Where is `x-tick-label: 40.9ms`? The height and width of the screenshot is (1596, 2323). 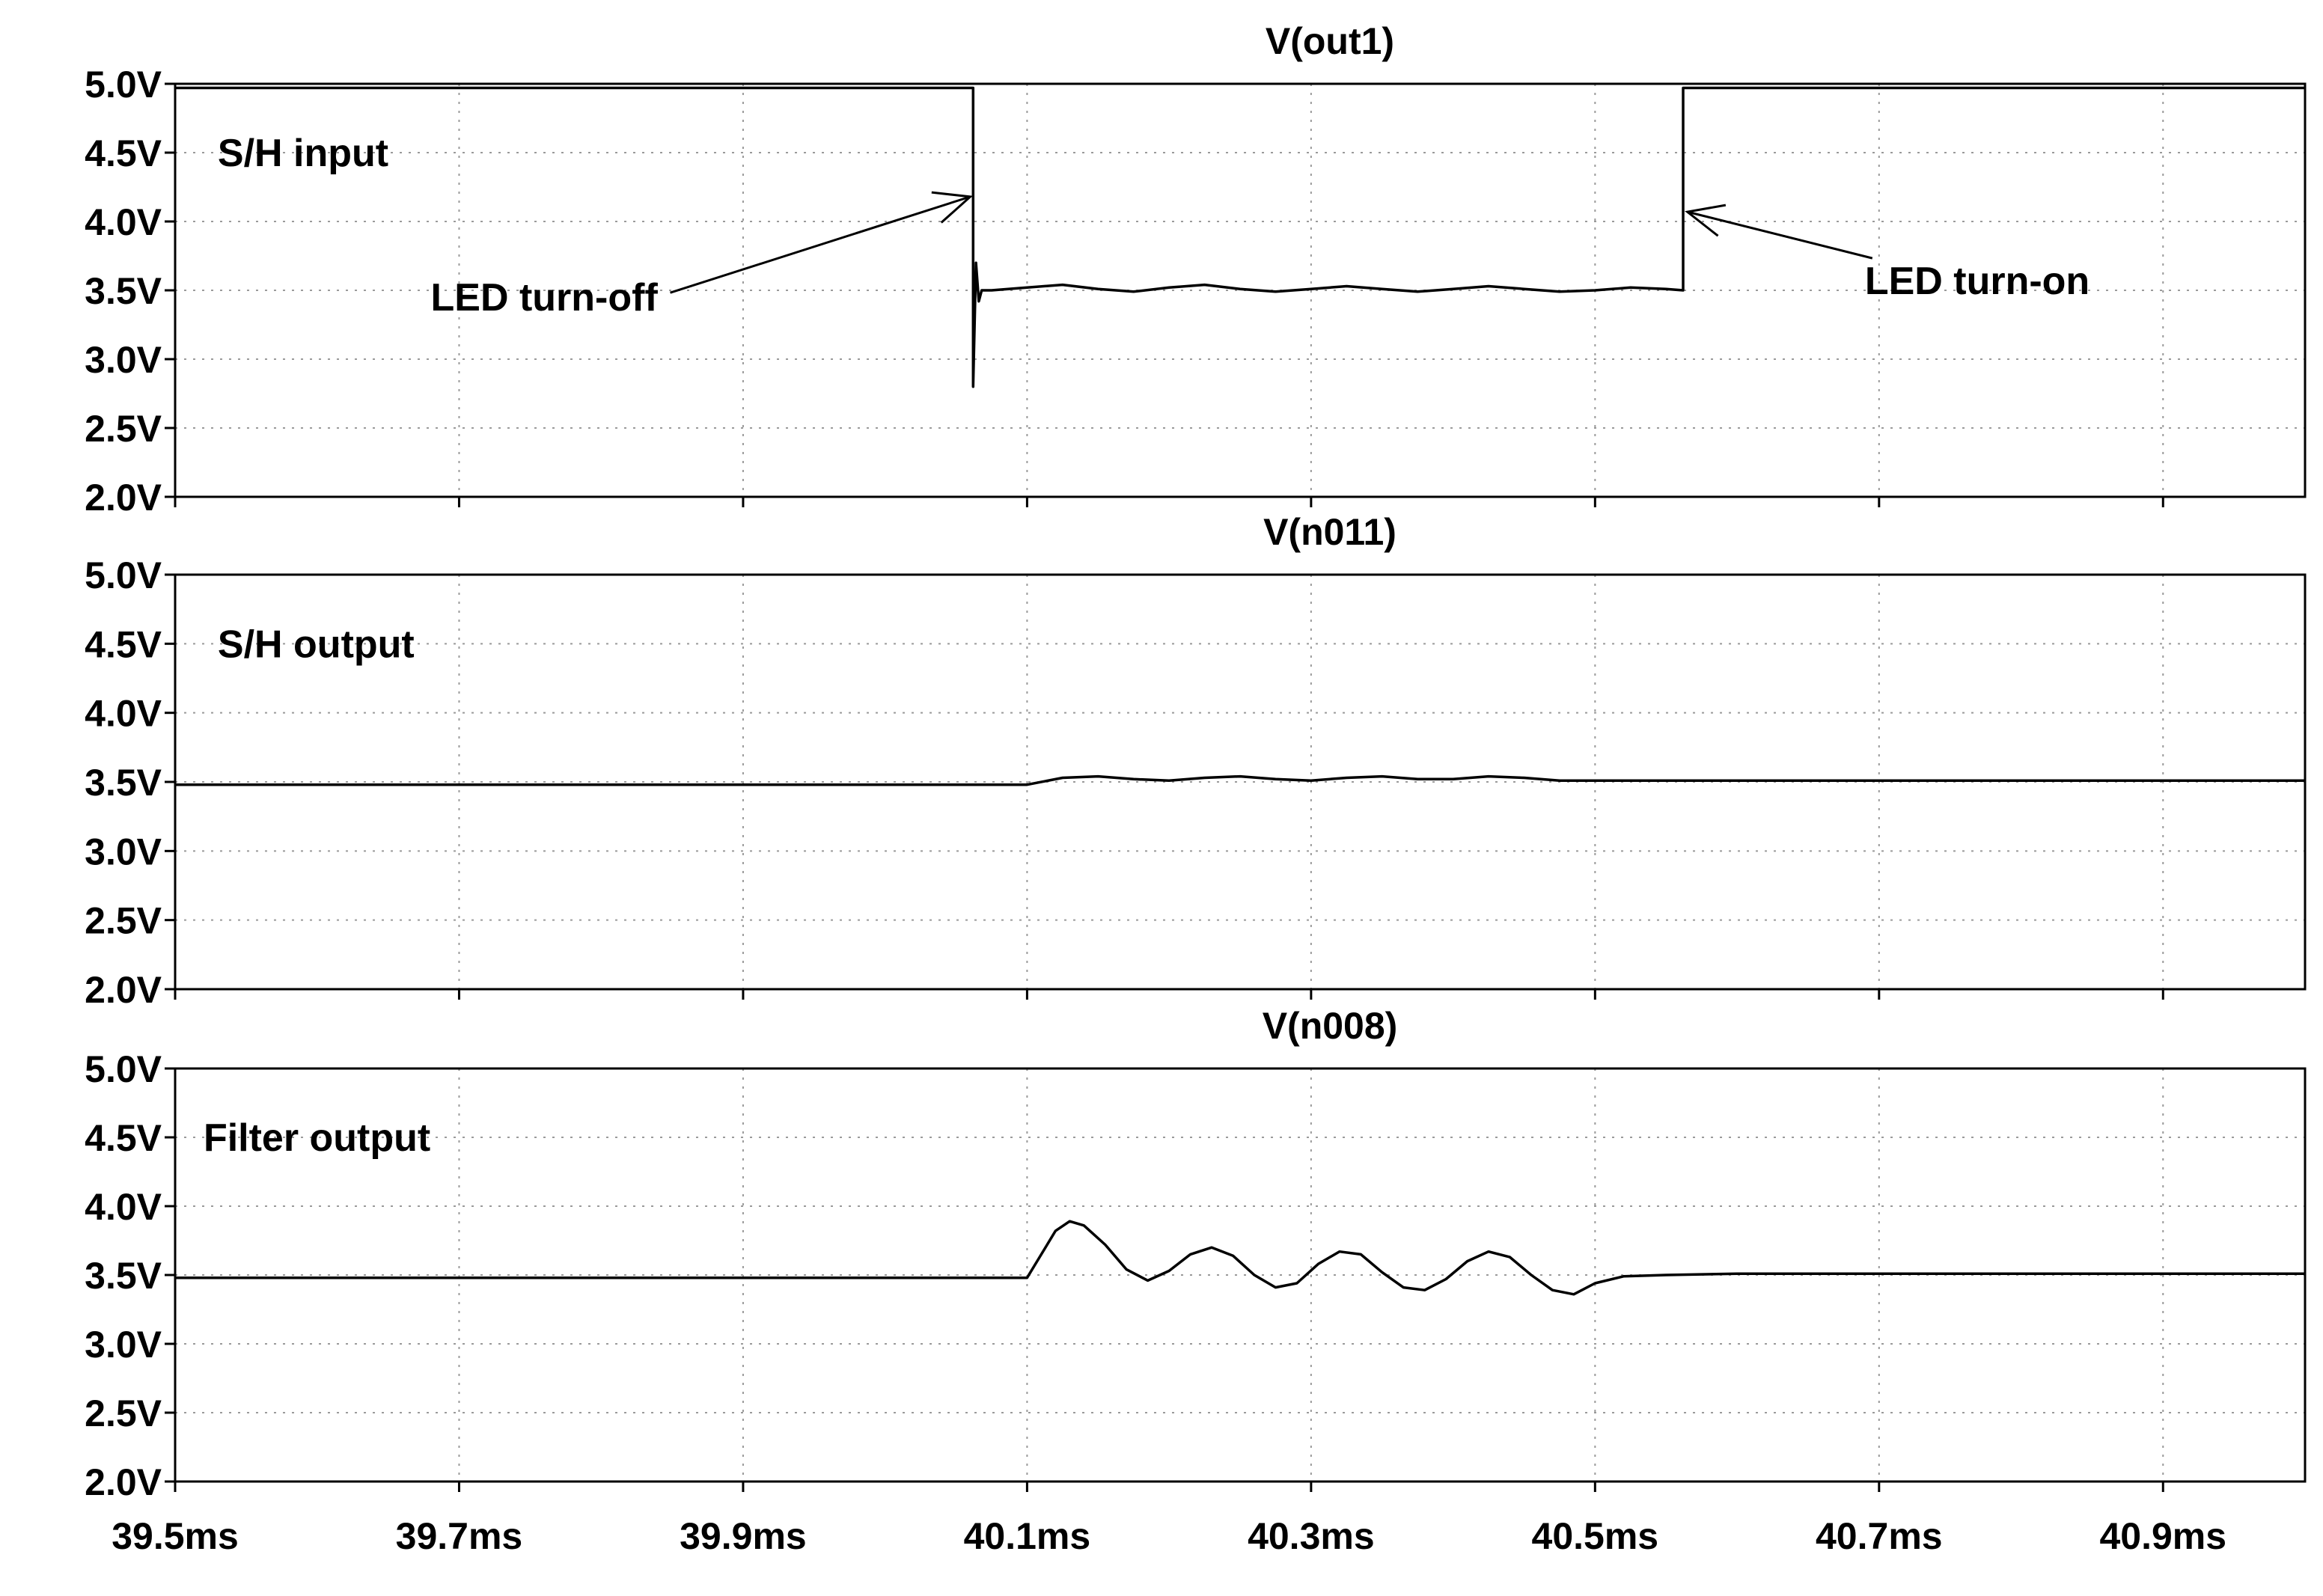
x-tick-label: 40.9ms is located at coordinates (2162, 1536).